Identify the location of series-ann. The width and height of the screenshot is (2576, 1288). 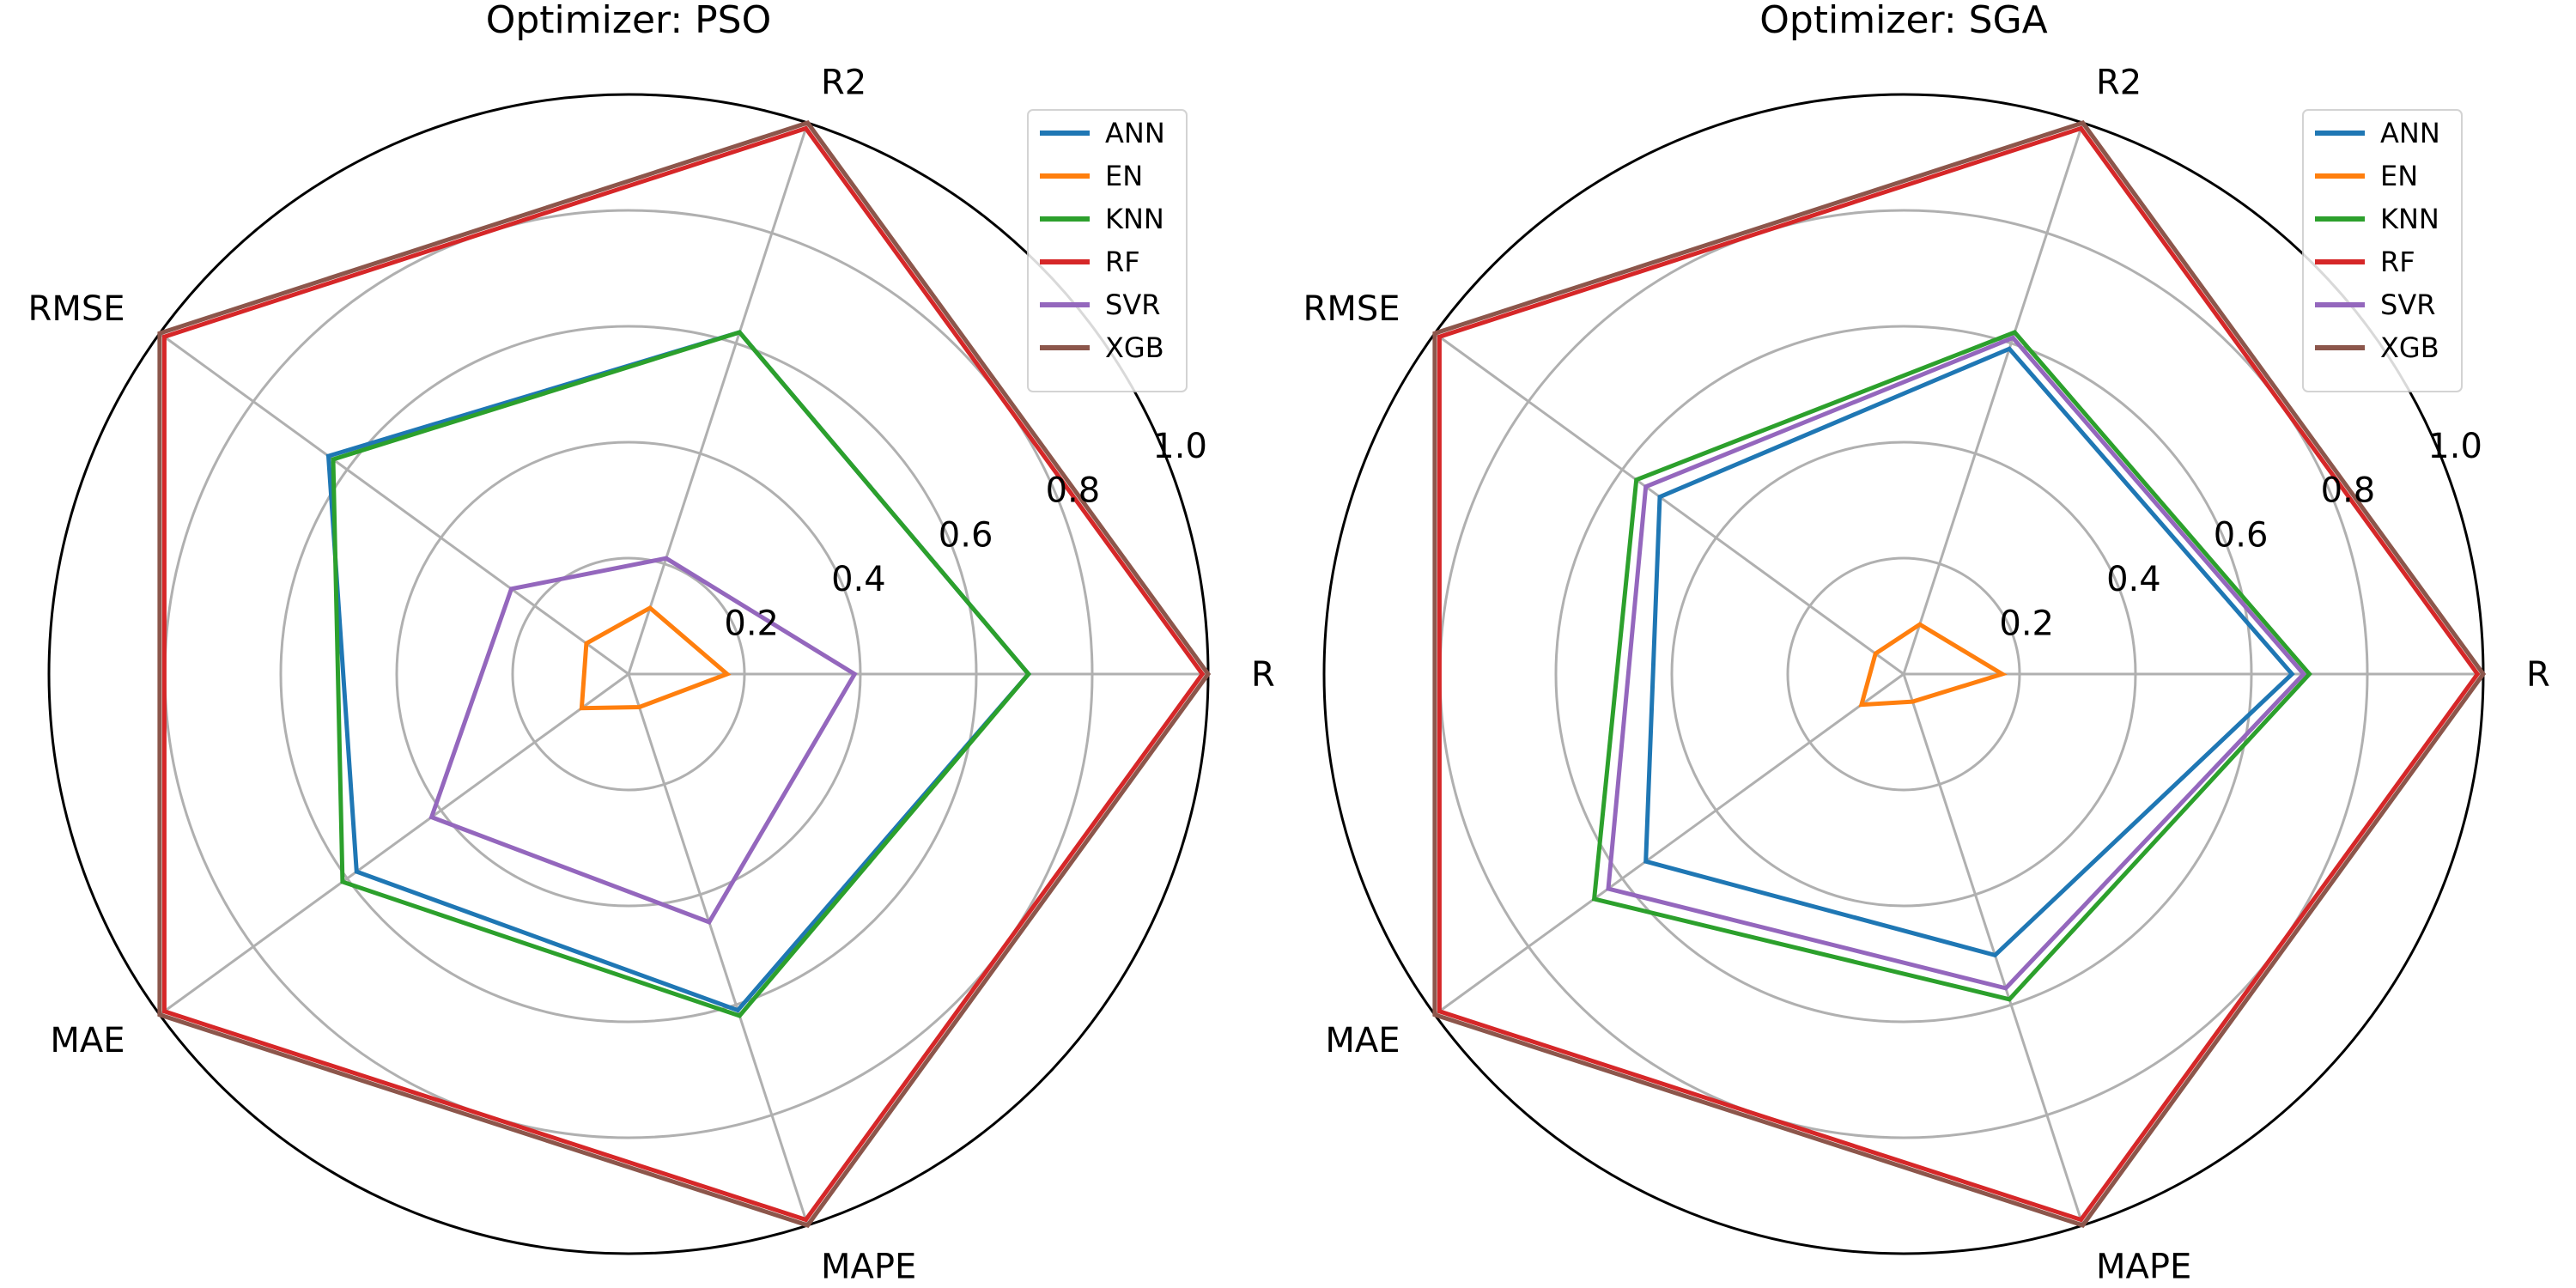
(1969, 652).